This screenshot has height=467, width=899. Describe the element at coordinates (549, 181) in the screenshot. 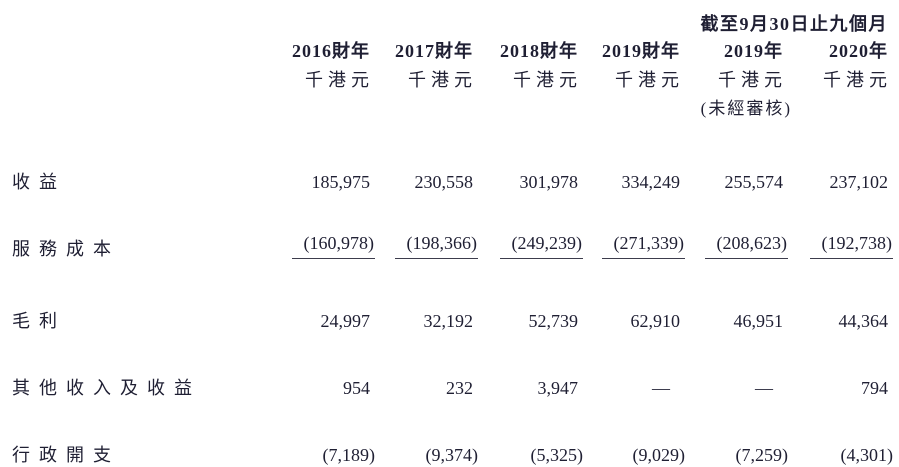

I see `cell-revenue-2018fy: 301,978` at that location.